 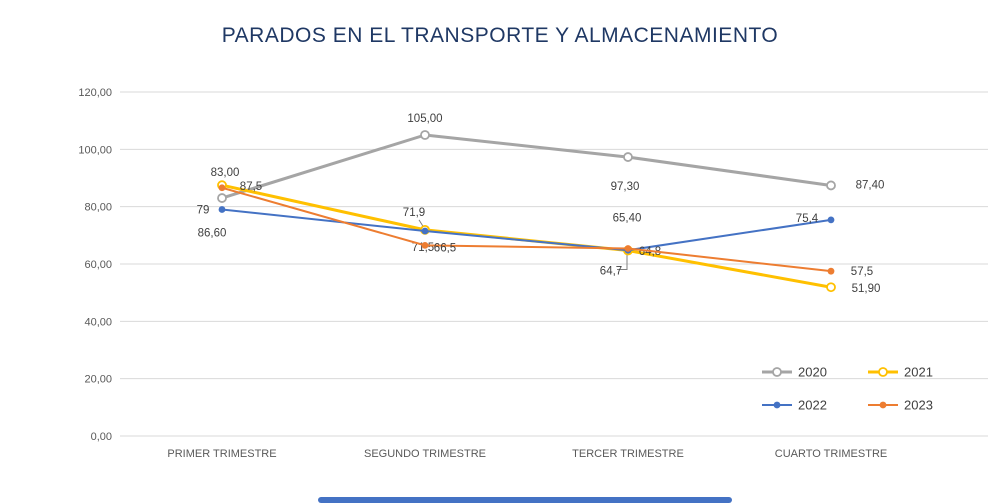 What do you see at coordinates (98, 380) in the screenshot?
I see `y-axis-tick-label: 20,00` at bounding box center [98, 380].